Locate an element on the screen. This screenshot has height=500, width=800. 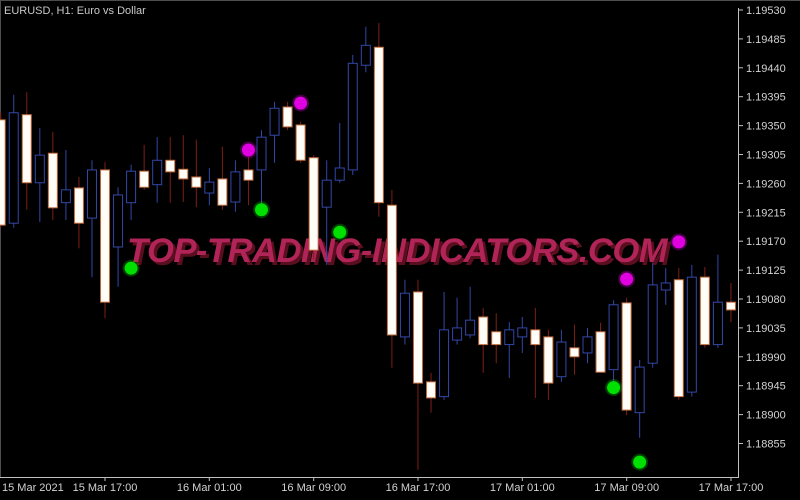
price-label: 1.19440 is located at coordinates (766, 69).